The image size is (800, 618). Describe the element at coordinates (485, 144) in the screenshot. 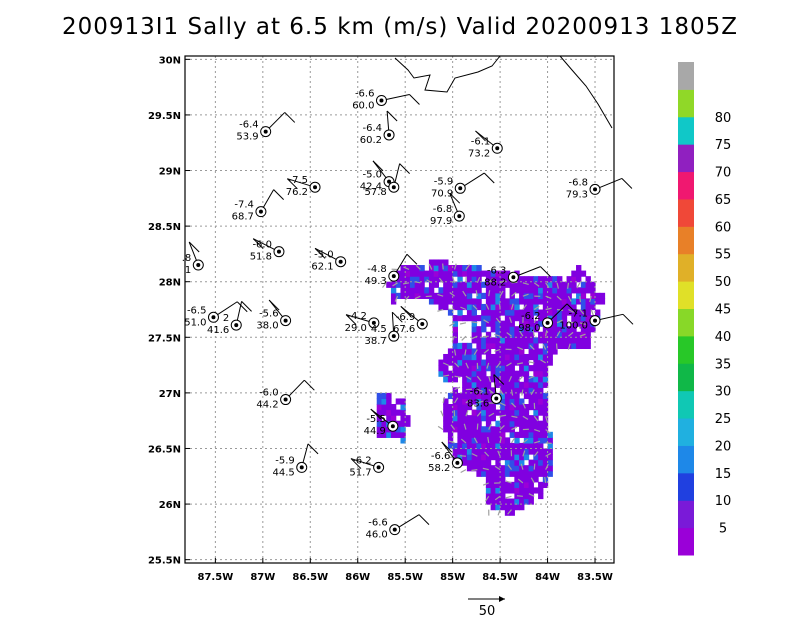

I see `obs-station: -6.173.2` at that location.